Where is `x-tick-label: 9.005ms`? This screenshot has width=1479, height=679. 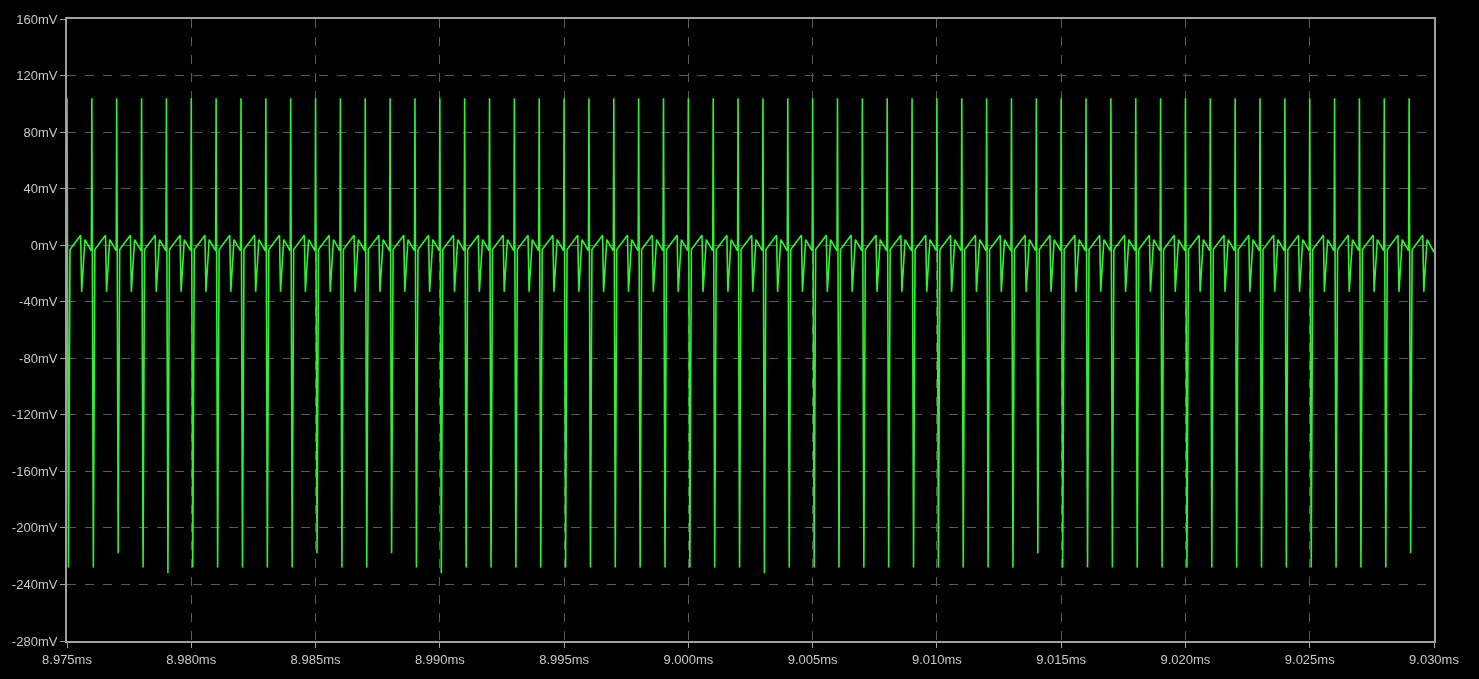 x-tick-label: 9.005ms is located at coordinates (813, 659).